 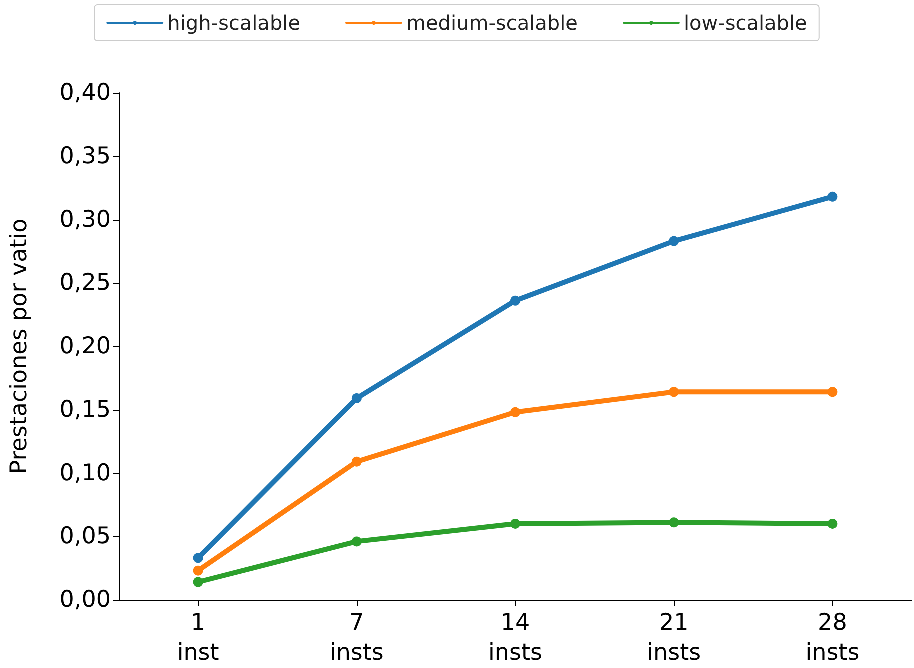 What do you see at coordinates (85, 219) in the screenshot?
I see `y-tick-label: 0,30` at bounding box center [85, 219].